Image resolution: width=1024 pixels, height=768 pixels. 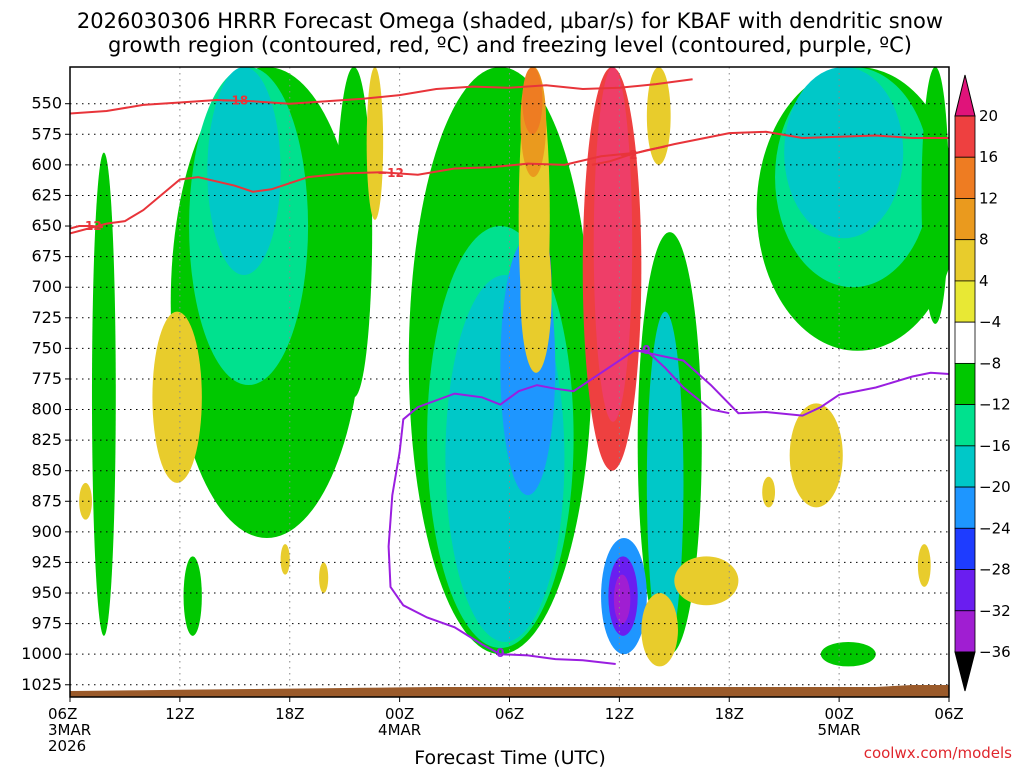 I want to click on y-tick-label-15: 925, so click(x=46, y=561).